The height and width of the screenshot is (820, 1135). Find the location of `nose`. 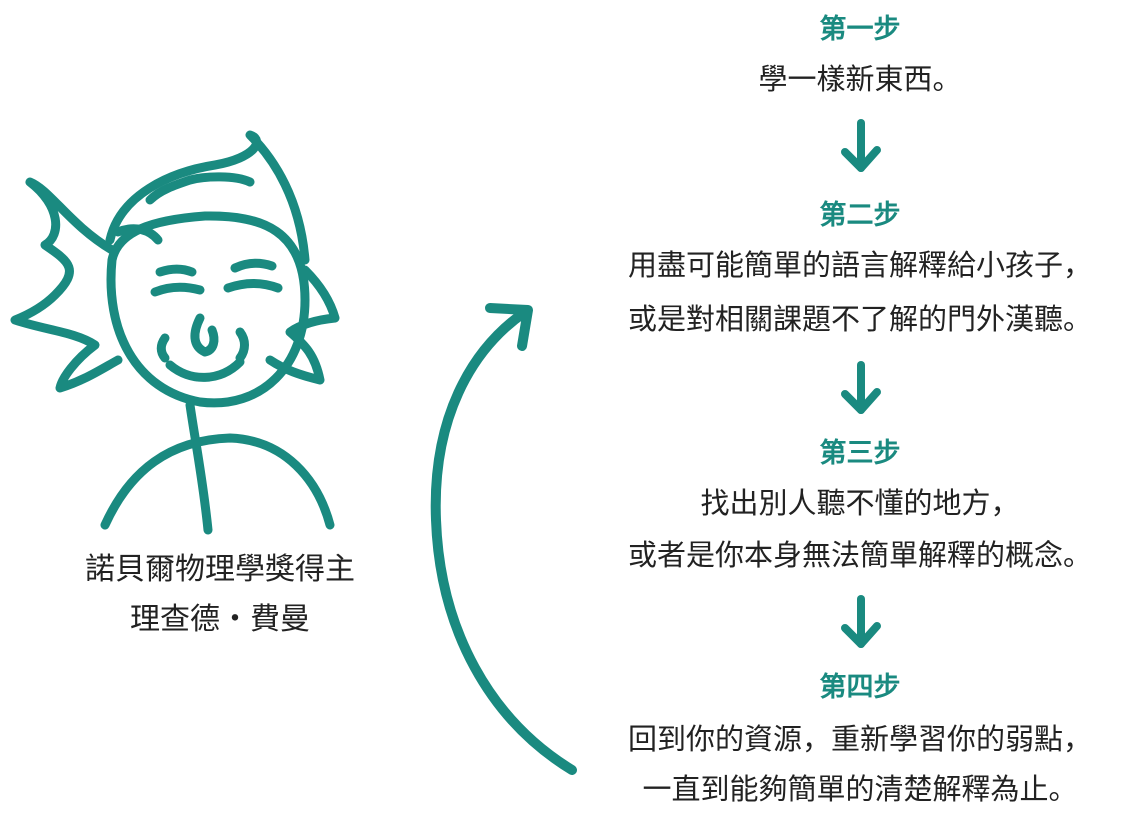

nose is located at coordinates (204, 335).